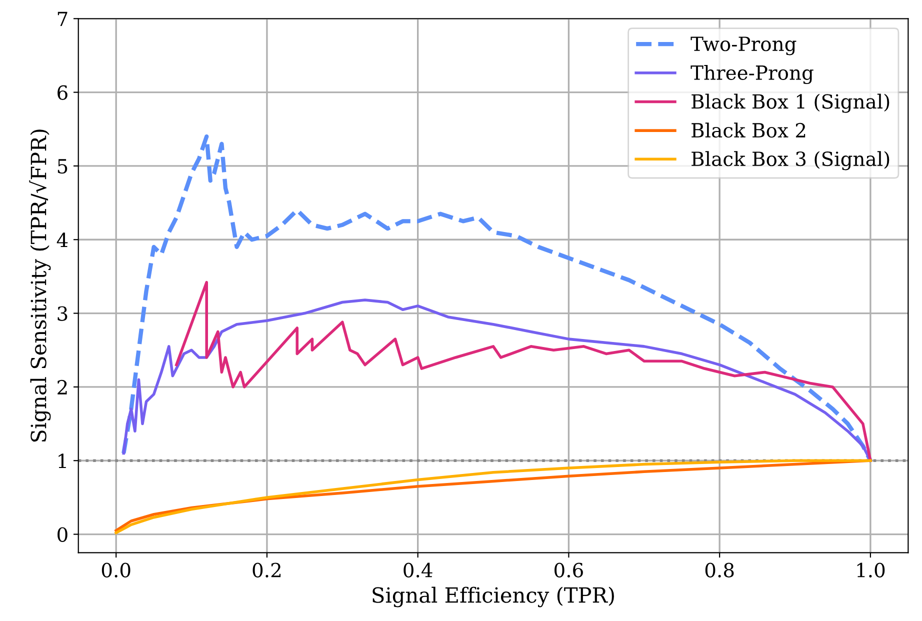 The height and width of the screenshot is (621, 922). Describe the element at coordinates (568, 570) in the screenshot. I see `x-tick-label: 0.6` at that location.